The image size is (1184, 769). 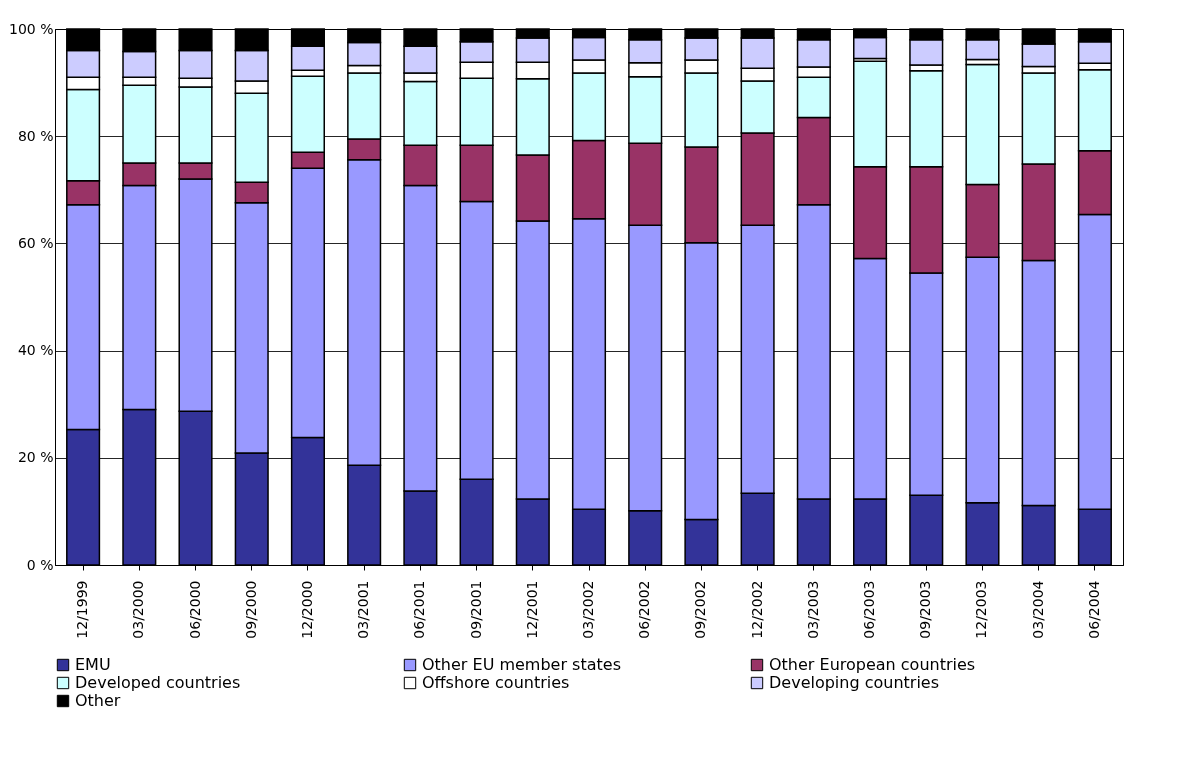 What do you see at coordinates (419, 609) in the screenshot?
I see `x-tick-label: 06/2001` at bounding box center [419, 609].